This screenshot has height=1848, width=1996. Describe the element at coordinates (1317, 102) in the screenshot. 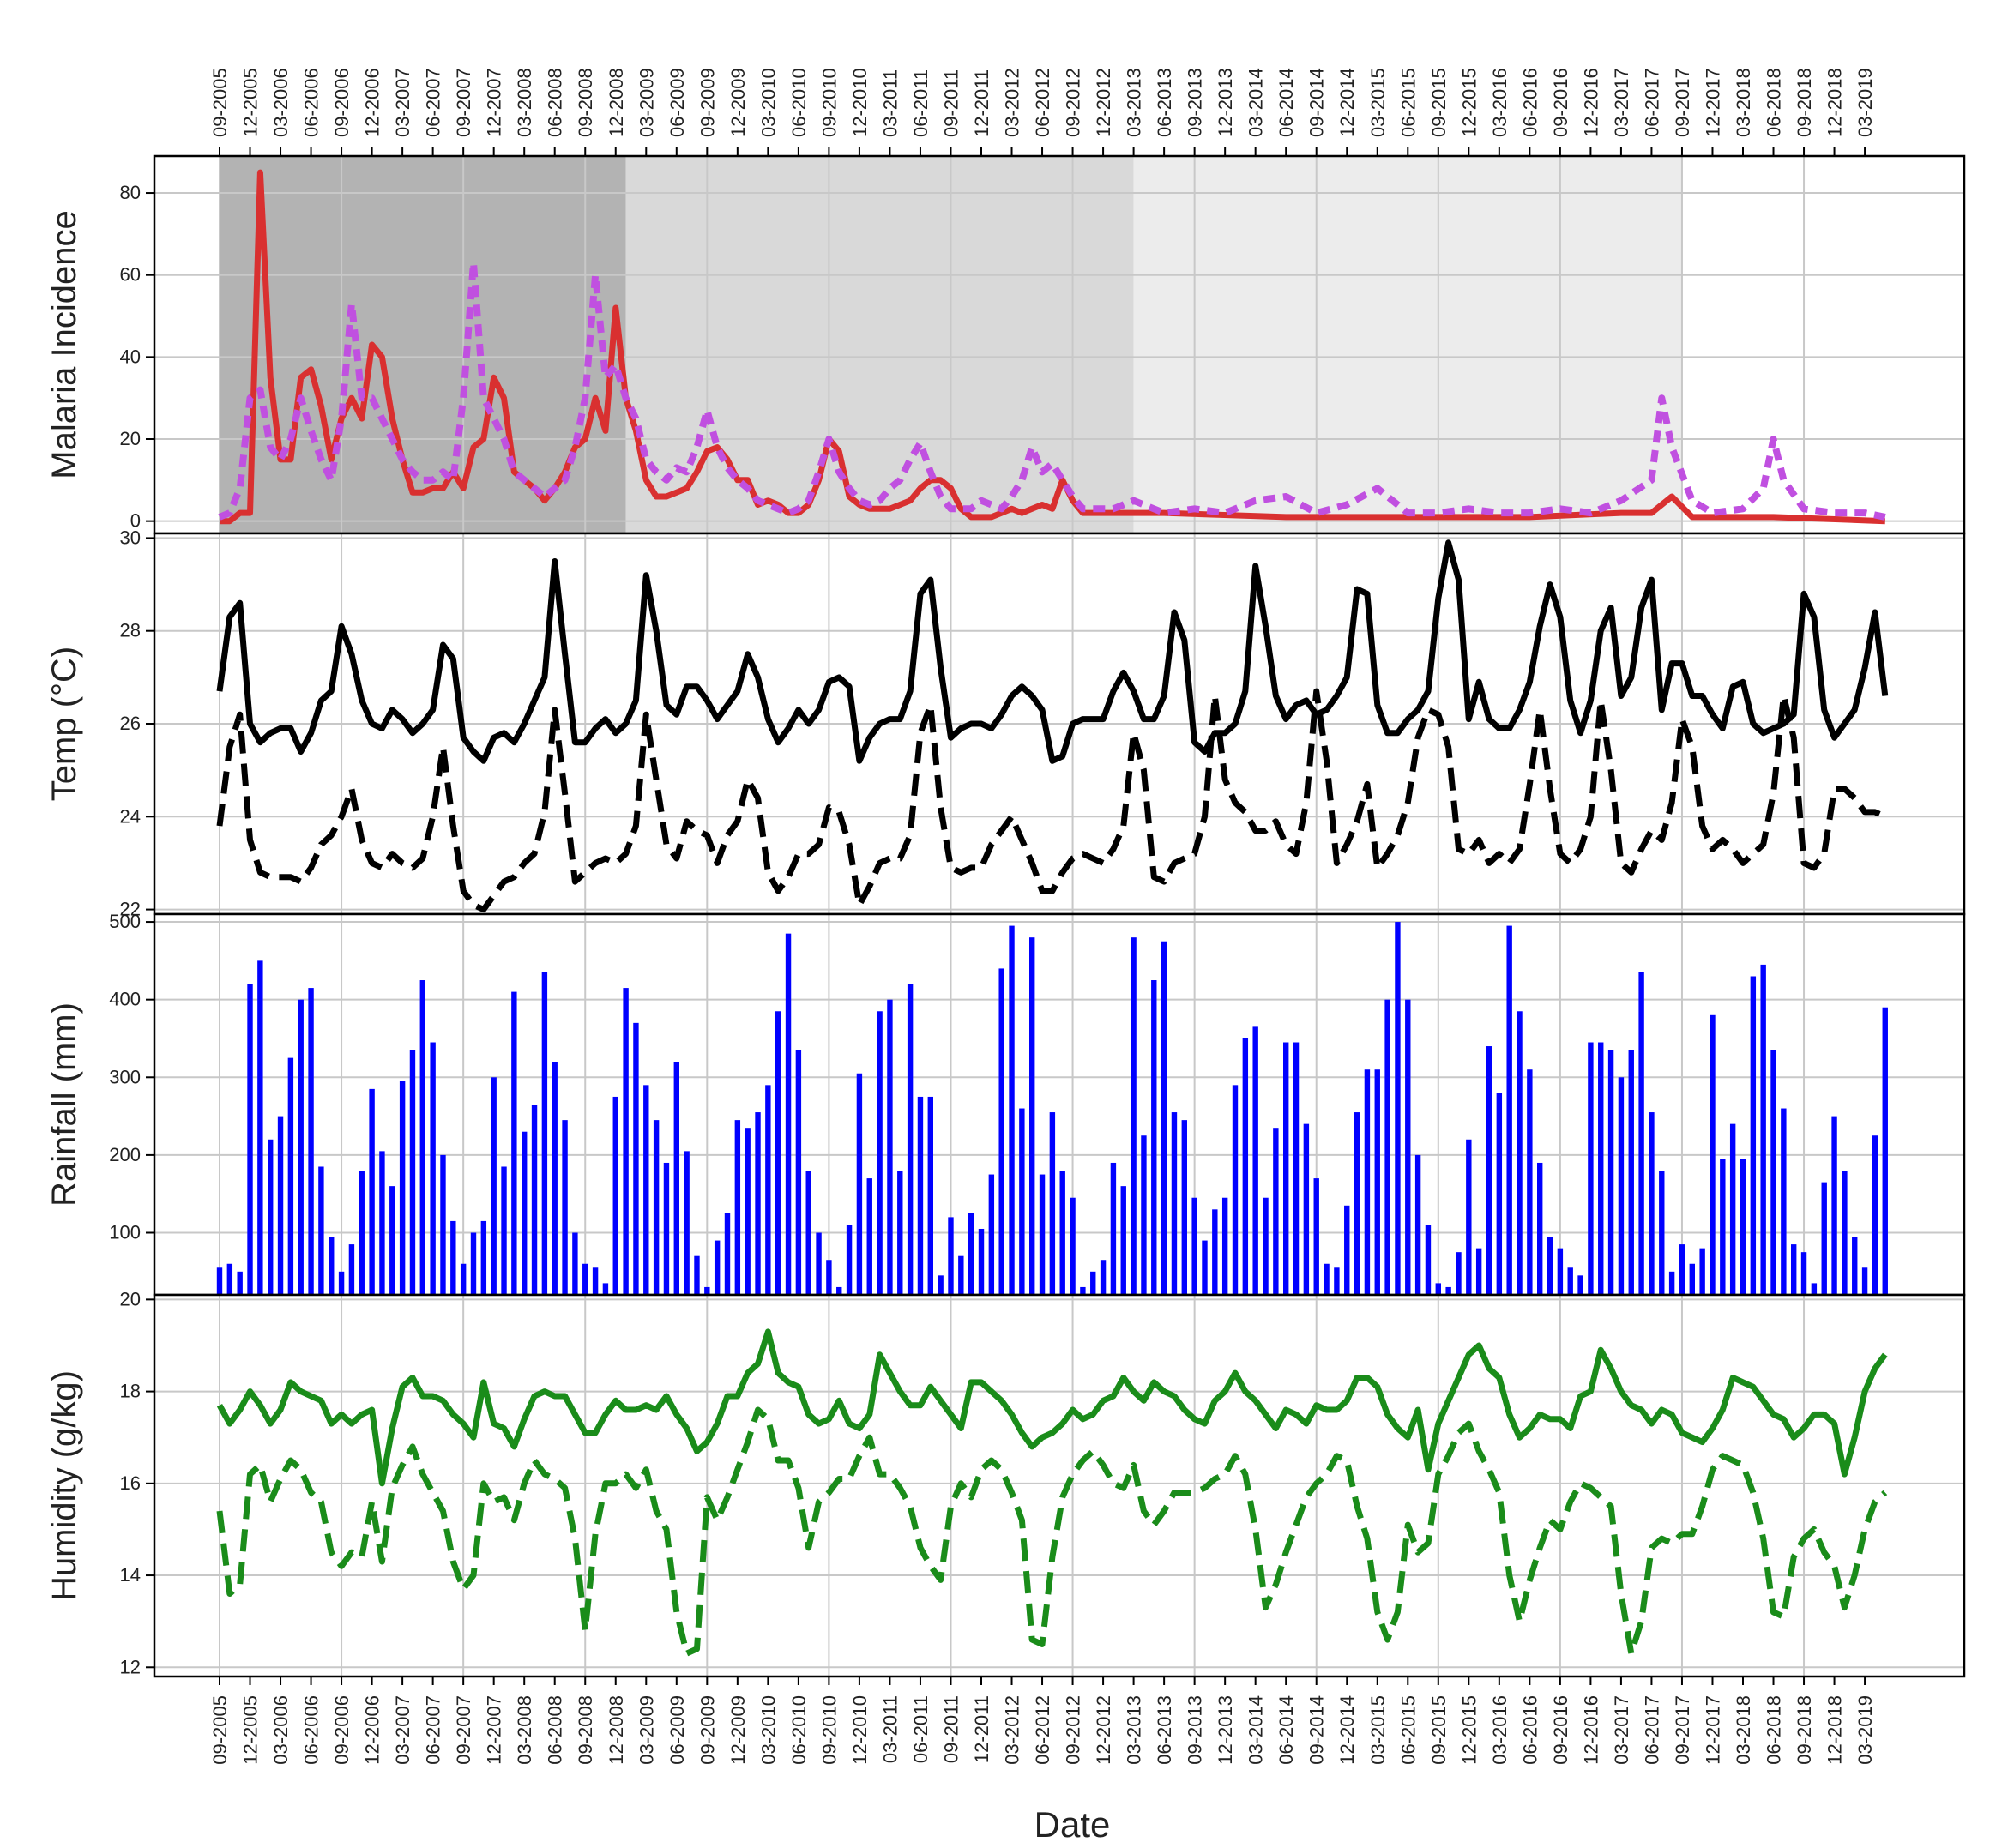

I see `x-tick-label-top: 09-2014` at that location.